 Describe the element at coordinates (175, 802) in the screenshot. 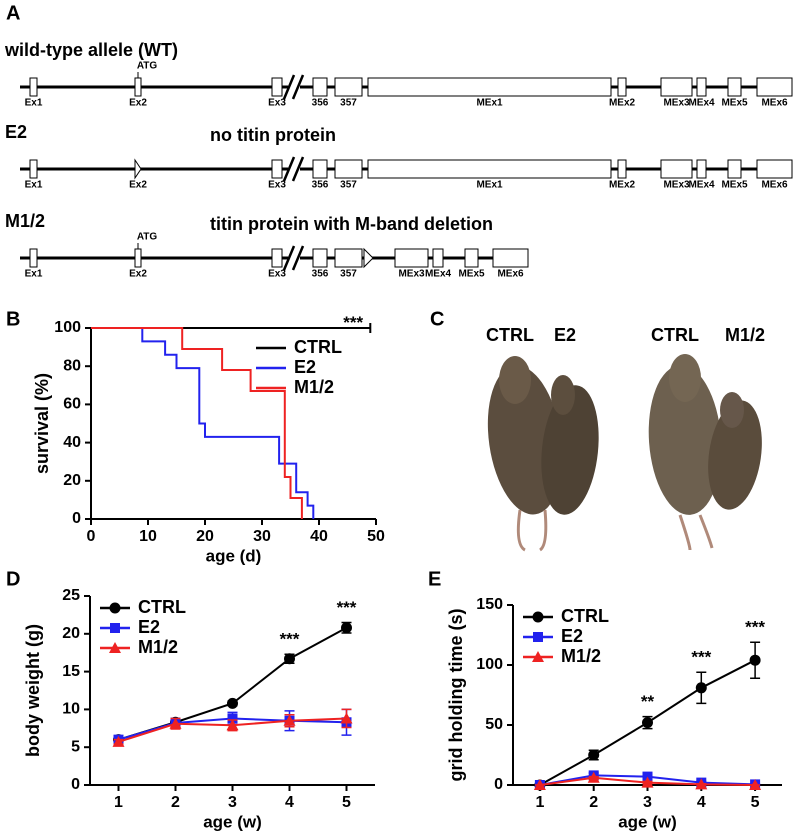

I see `x-tick-label: 2` at that location.